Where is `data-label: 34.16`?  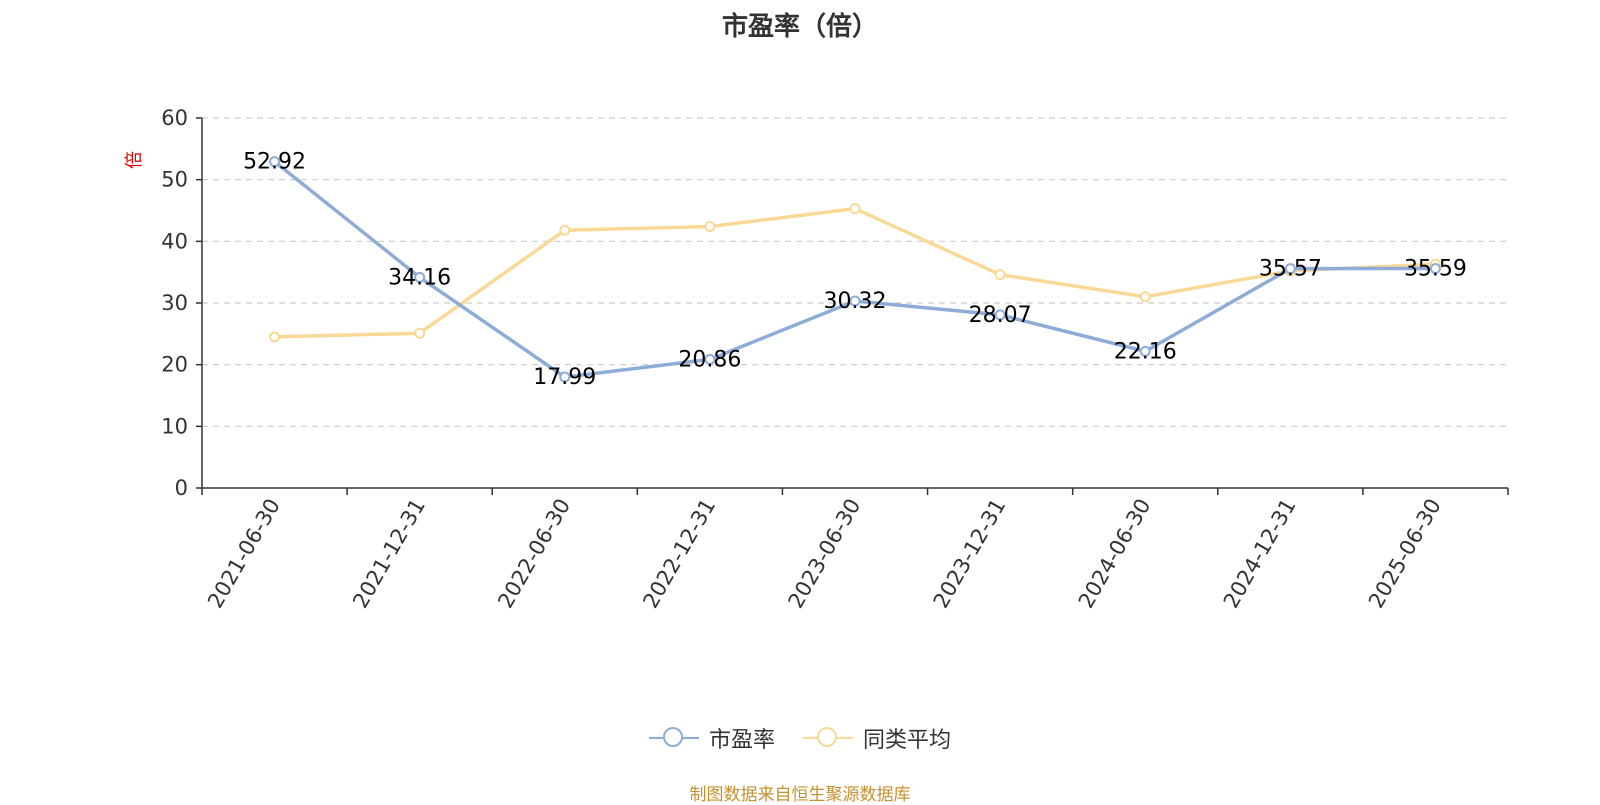
data-label: 34.16 is located at coordinates (419, 277).